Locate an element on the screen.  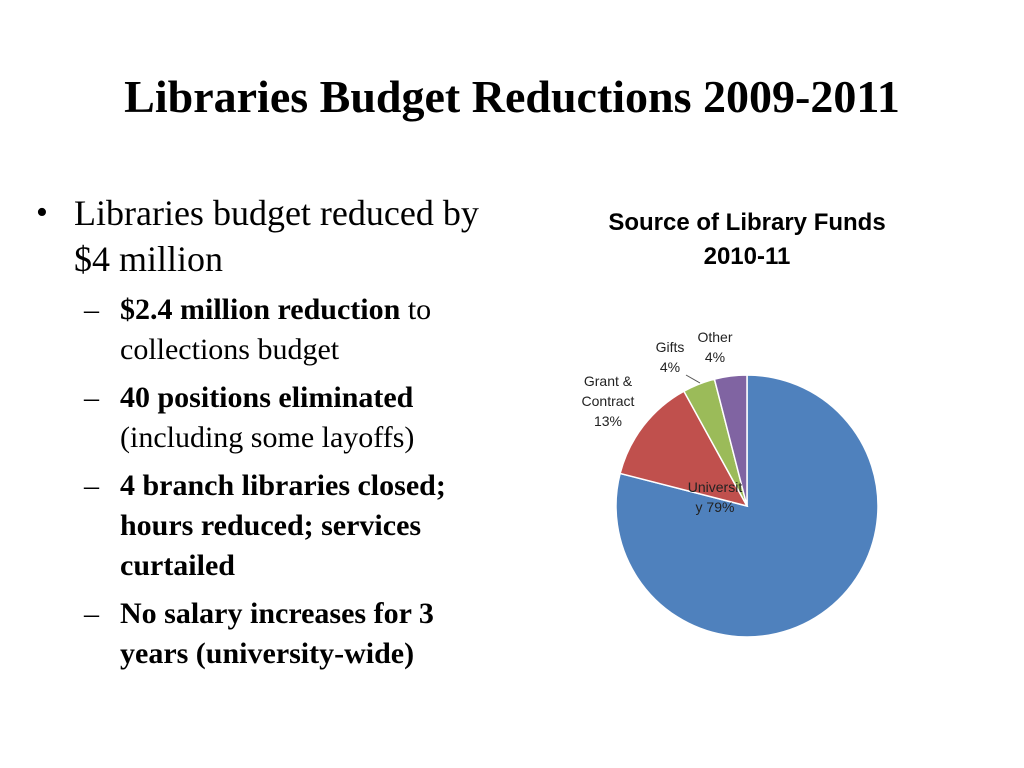
slide-title: Libraries Budget Reductions 2009-2011 is located at coordinates (512, 96).